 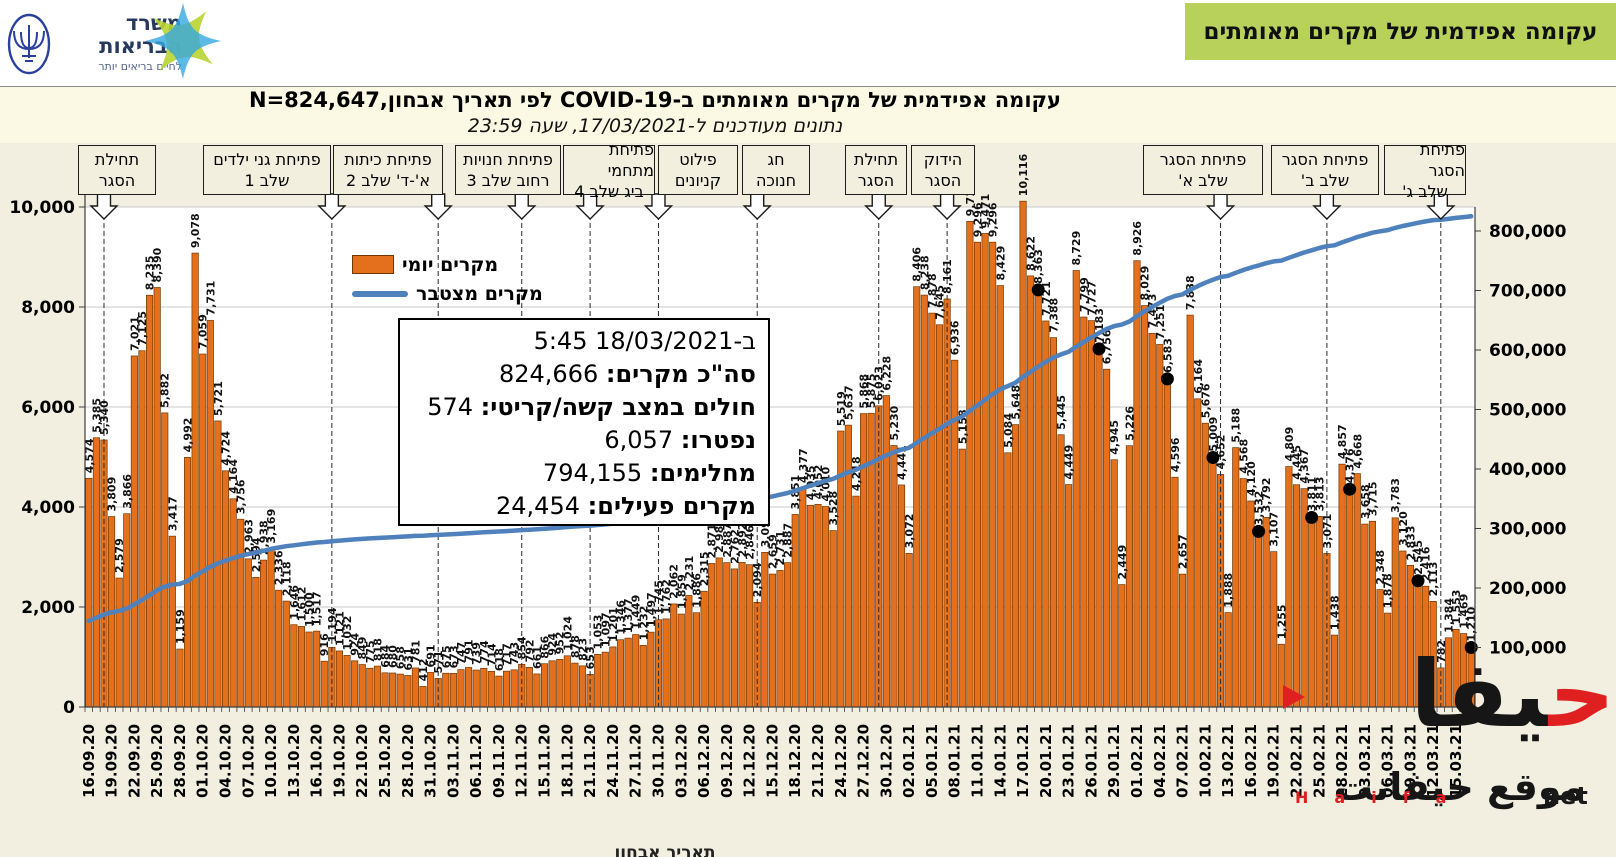 What do you see at coordinates (332, 624) in the screenshot?
I see `bar-value-label: 1,194` at bounding box center [332, 624].